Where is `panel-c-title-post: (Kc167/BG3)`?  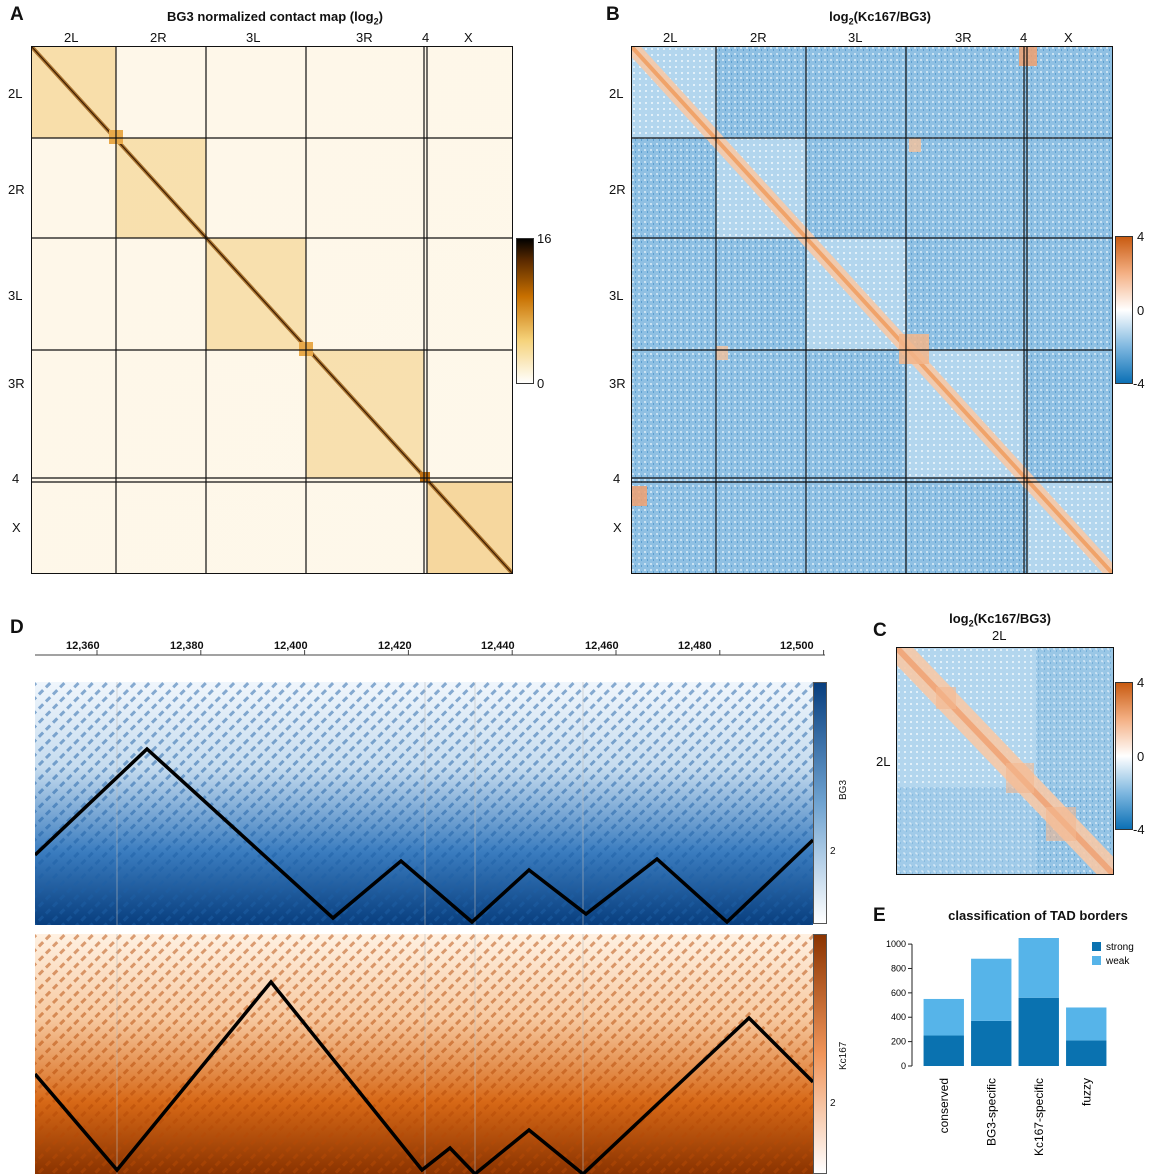
panel-c-title-post: (Kc167/BG3) is located at coordinates (1012, 618).